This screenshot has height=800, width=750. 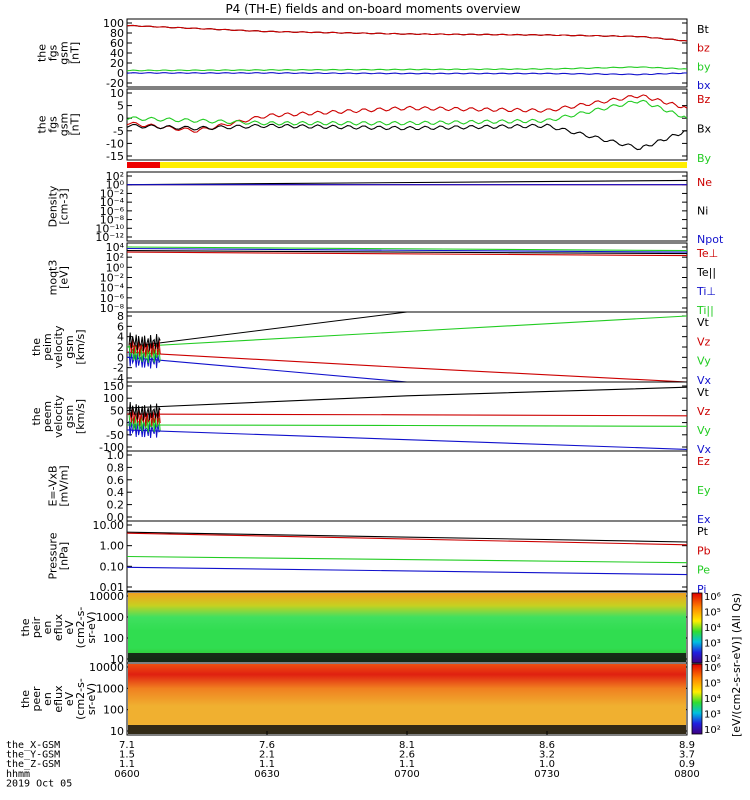 I want to click on y-tick-label: -15, so click(x=115, y=156).